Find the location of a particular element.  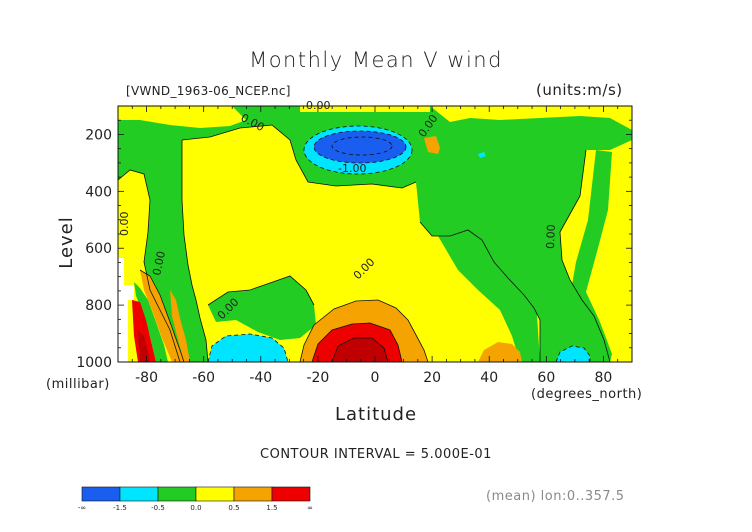

colorbar-tick-label: 0.0 is located at coordinates (195, 508).